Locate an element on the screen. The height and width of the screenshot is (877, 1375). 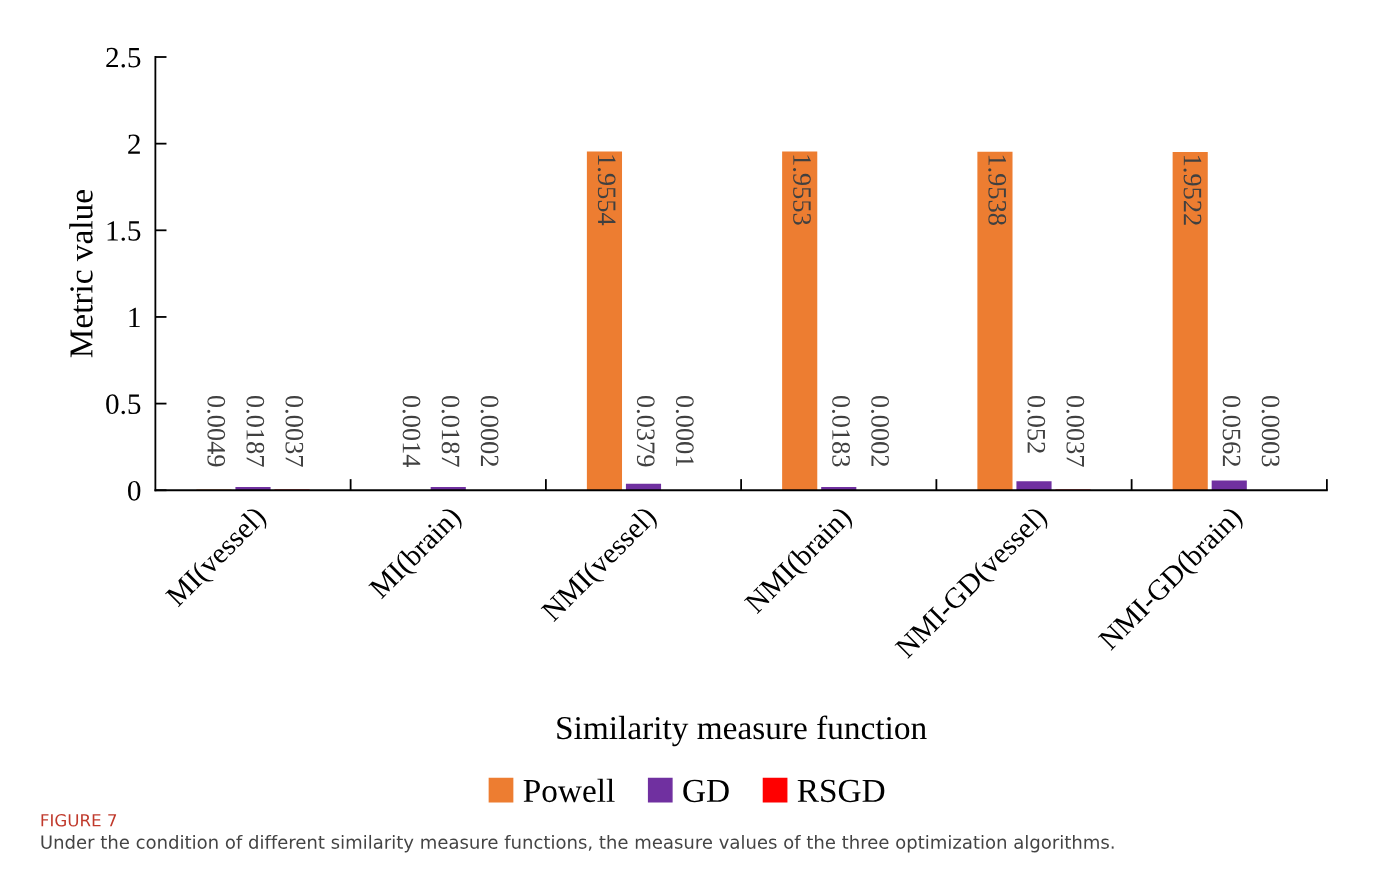
y-tick-label: 0.5 is located at coordinates (123, 404).